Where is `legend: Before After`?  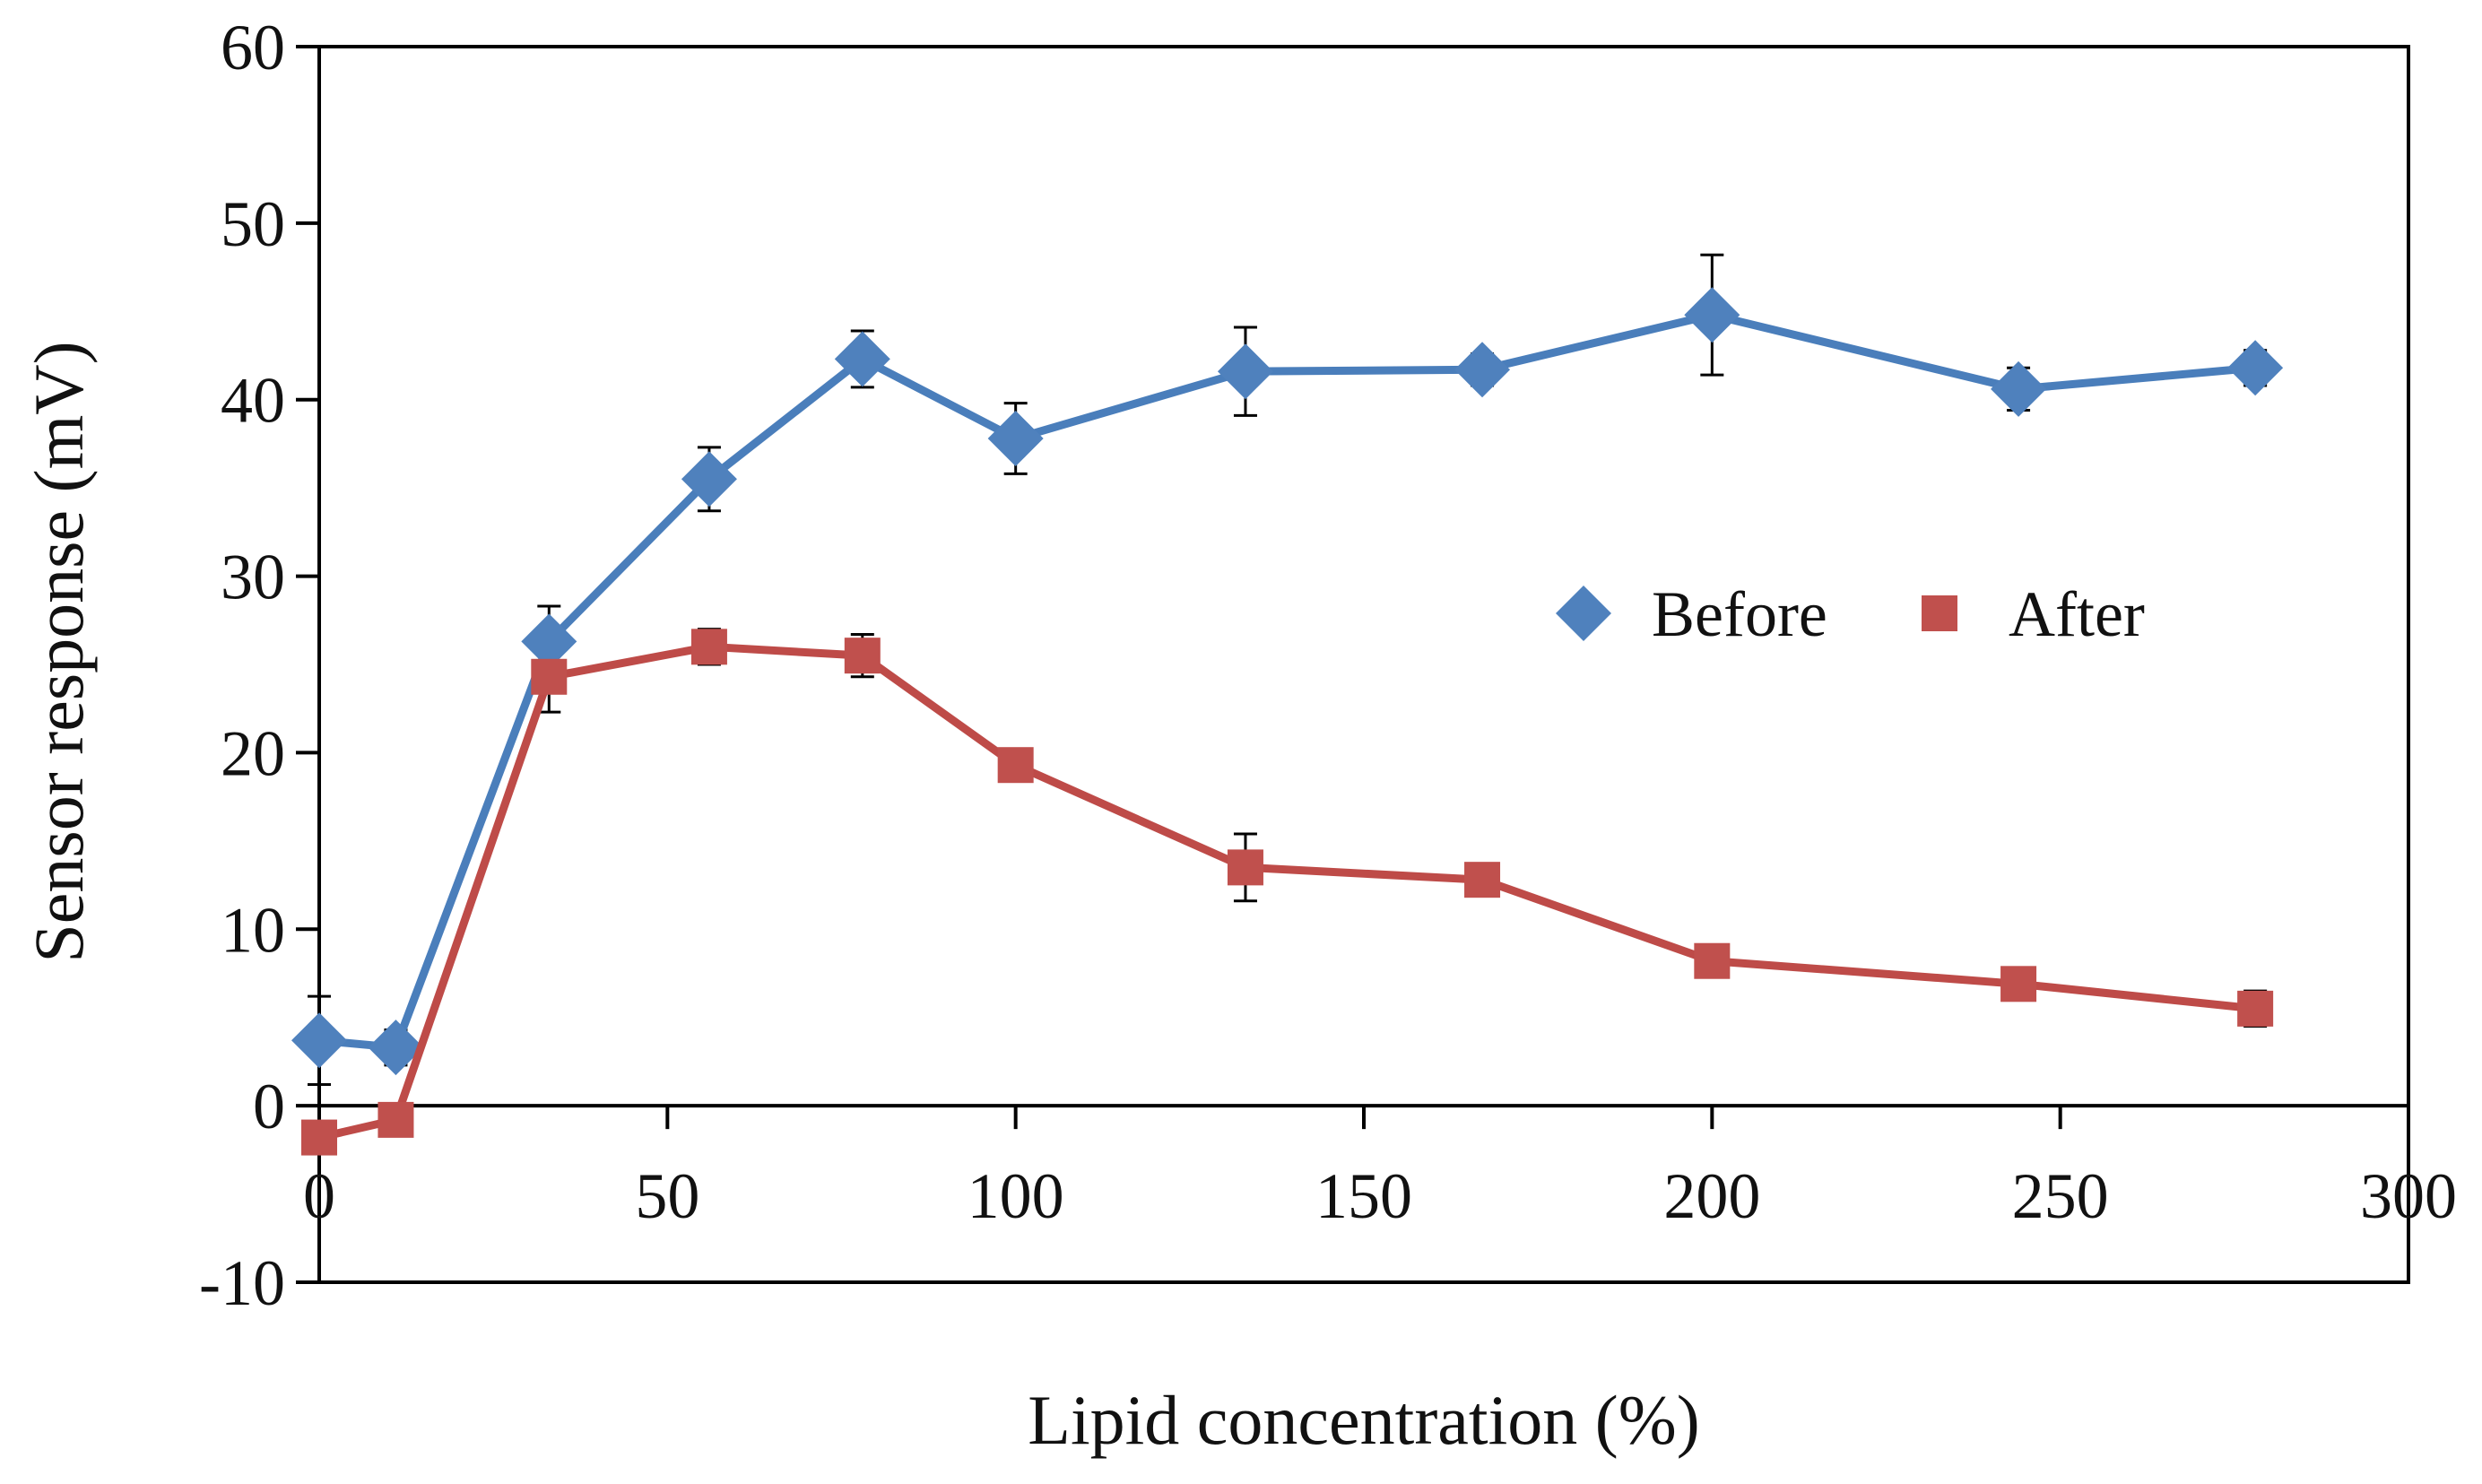
legend: Before After is located at coordinates (1851, 614).